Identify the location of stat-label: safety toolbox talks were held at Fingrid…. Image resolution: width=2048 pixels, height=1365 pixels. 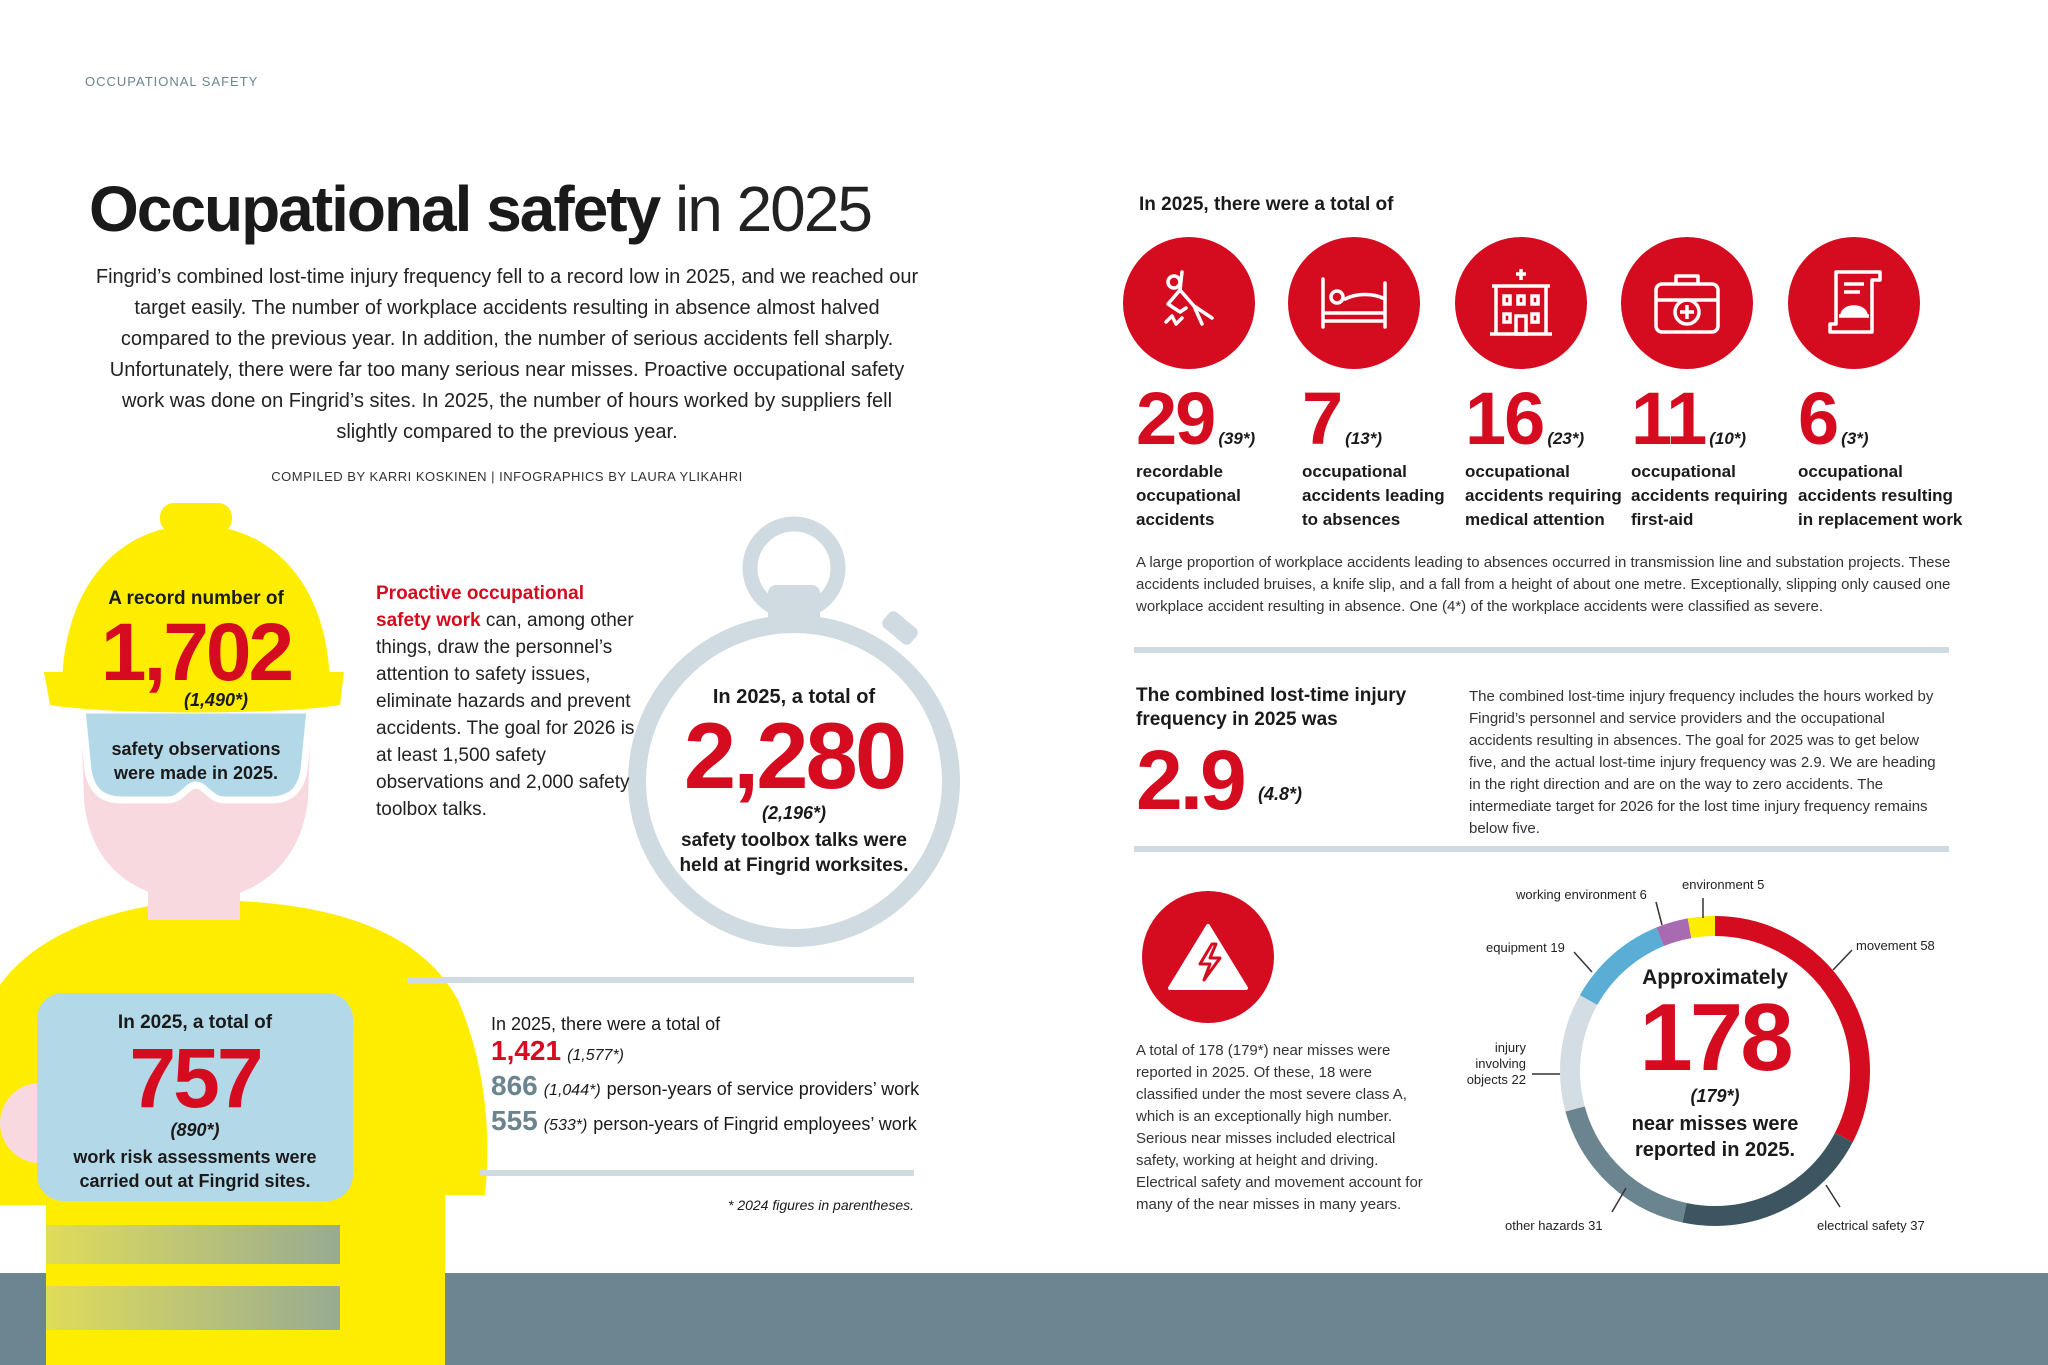
(794, 853).